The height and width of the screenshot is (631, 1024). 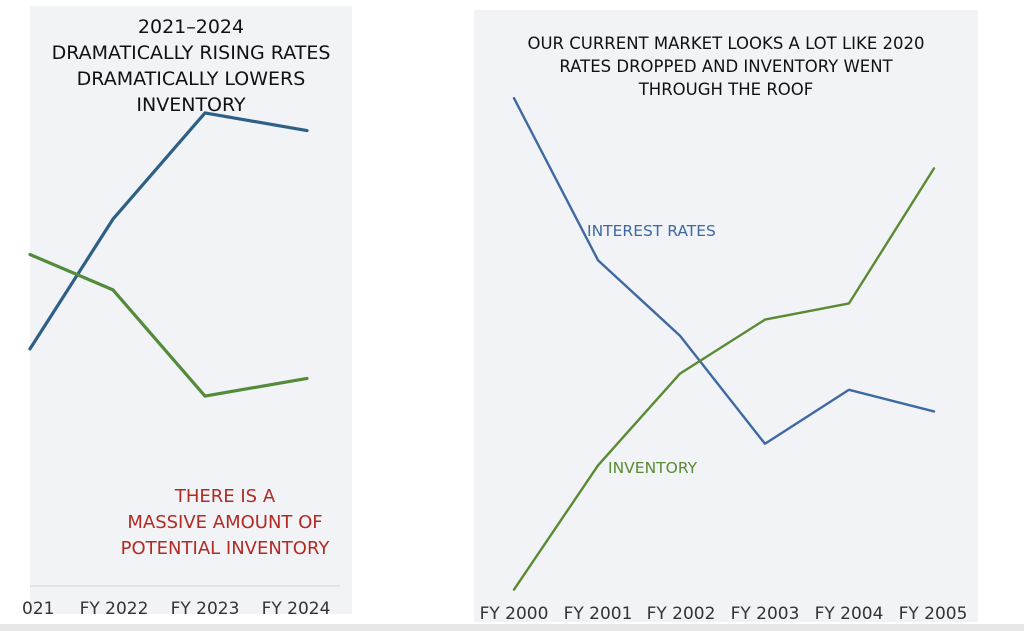 I want to click on left-title-line: INVENTORY, so click(x=191, y=105).